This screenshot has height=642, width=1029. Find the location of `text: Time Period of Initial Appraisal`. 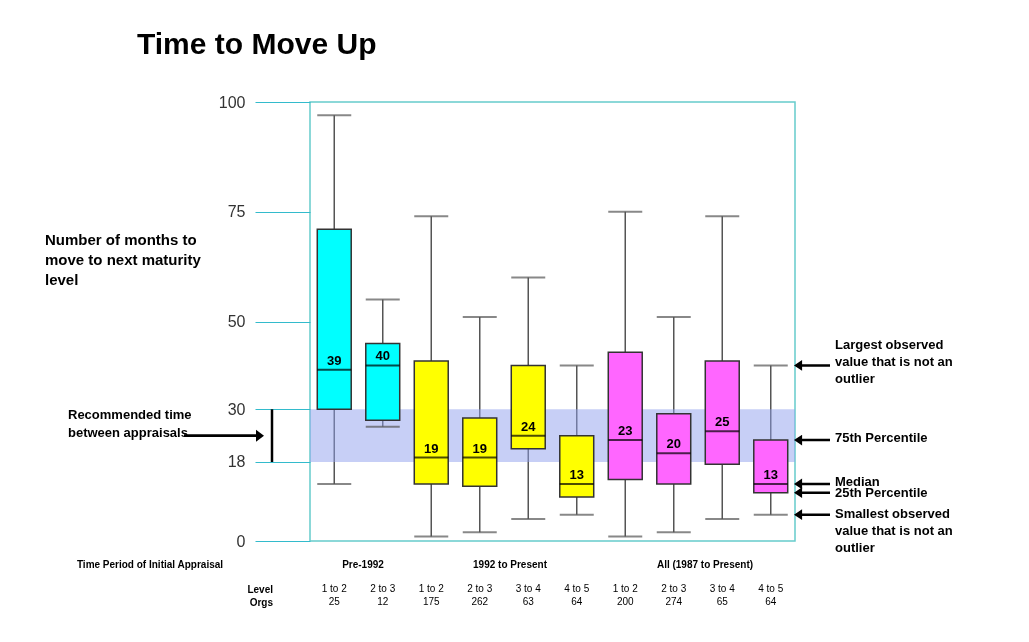

text: Time Period of Initial Appraisal is located at coordinates (150, 564).